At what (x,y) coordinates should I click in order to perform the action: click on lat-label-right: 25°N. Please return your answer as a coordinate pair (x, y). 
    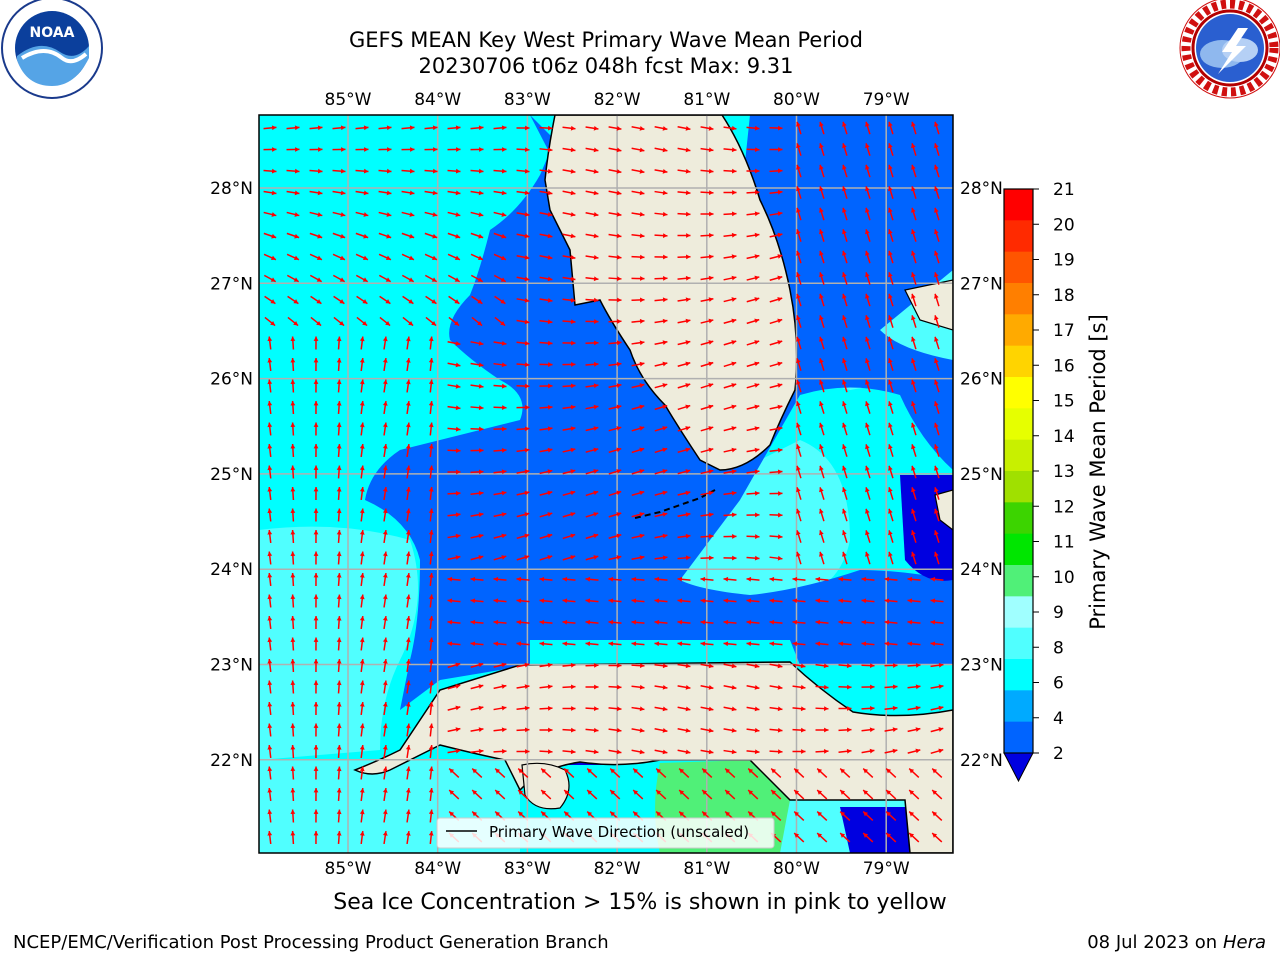
    Looking at the image, I should click on (981, 475).